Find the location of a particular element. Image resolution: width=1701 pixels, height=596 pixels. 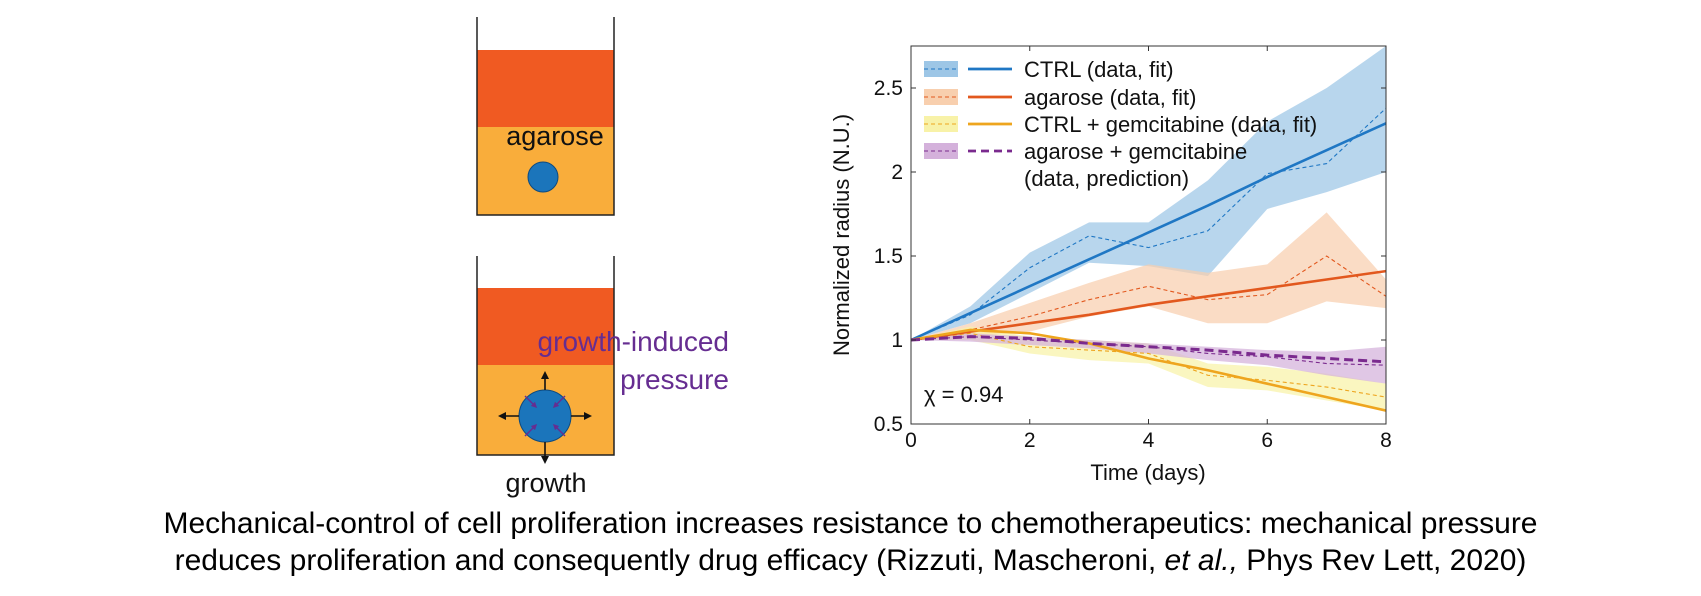

y-tick-label-0: 0.5 is located at coordinates (888, 424).